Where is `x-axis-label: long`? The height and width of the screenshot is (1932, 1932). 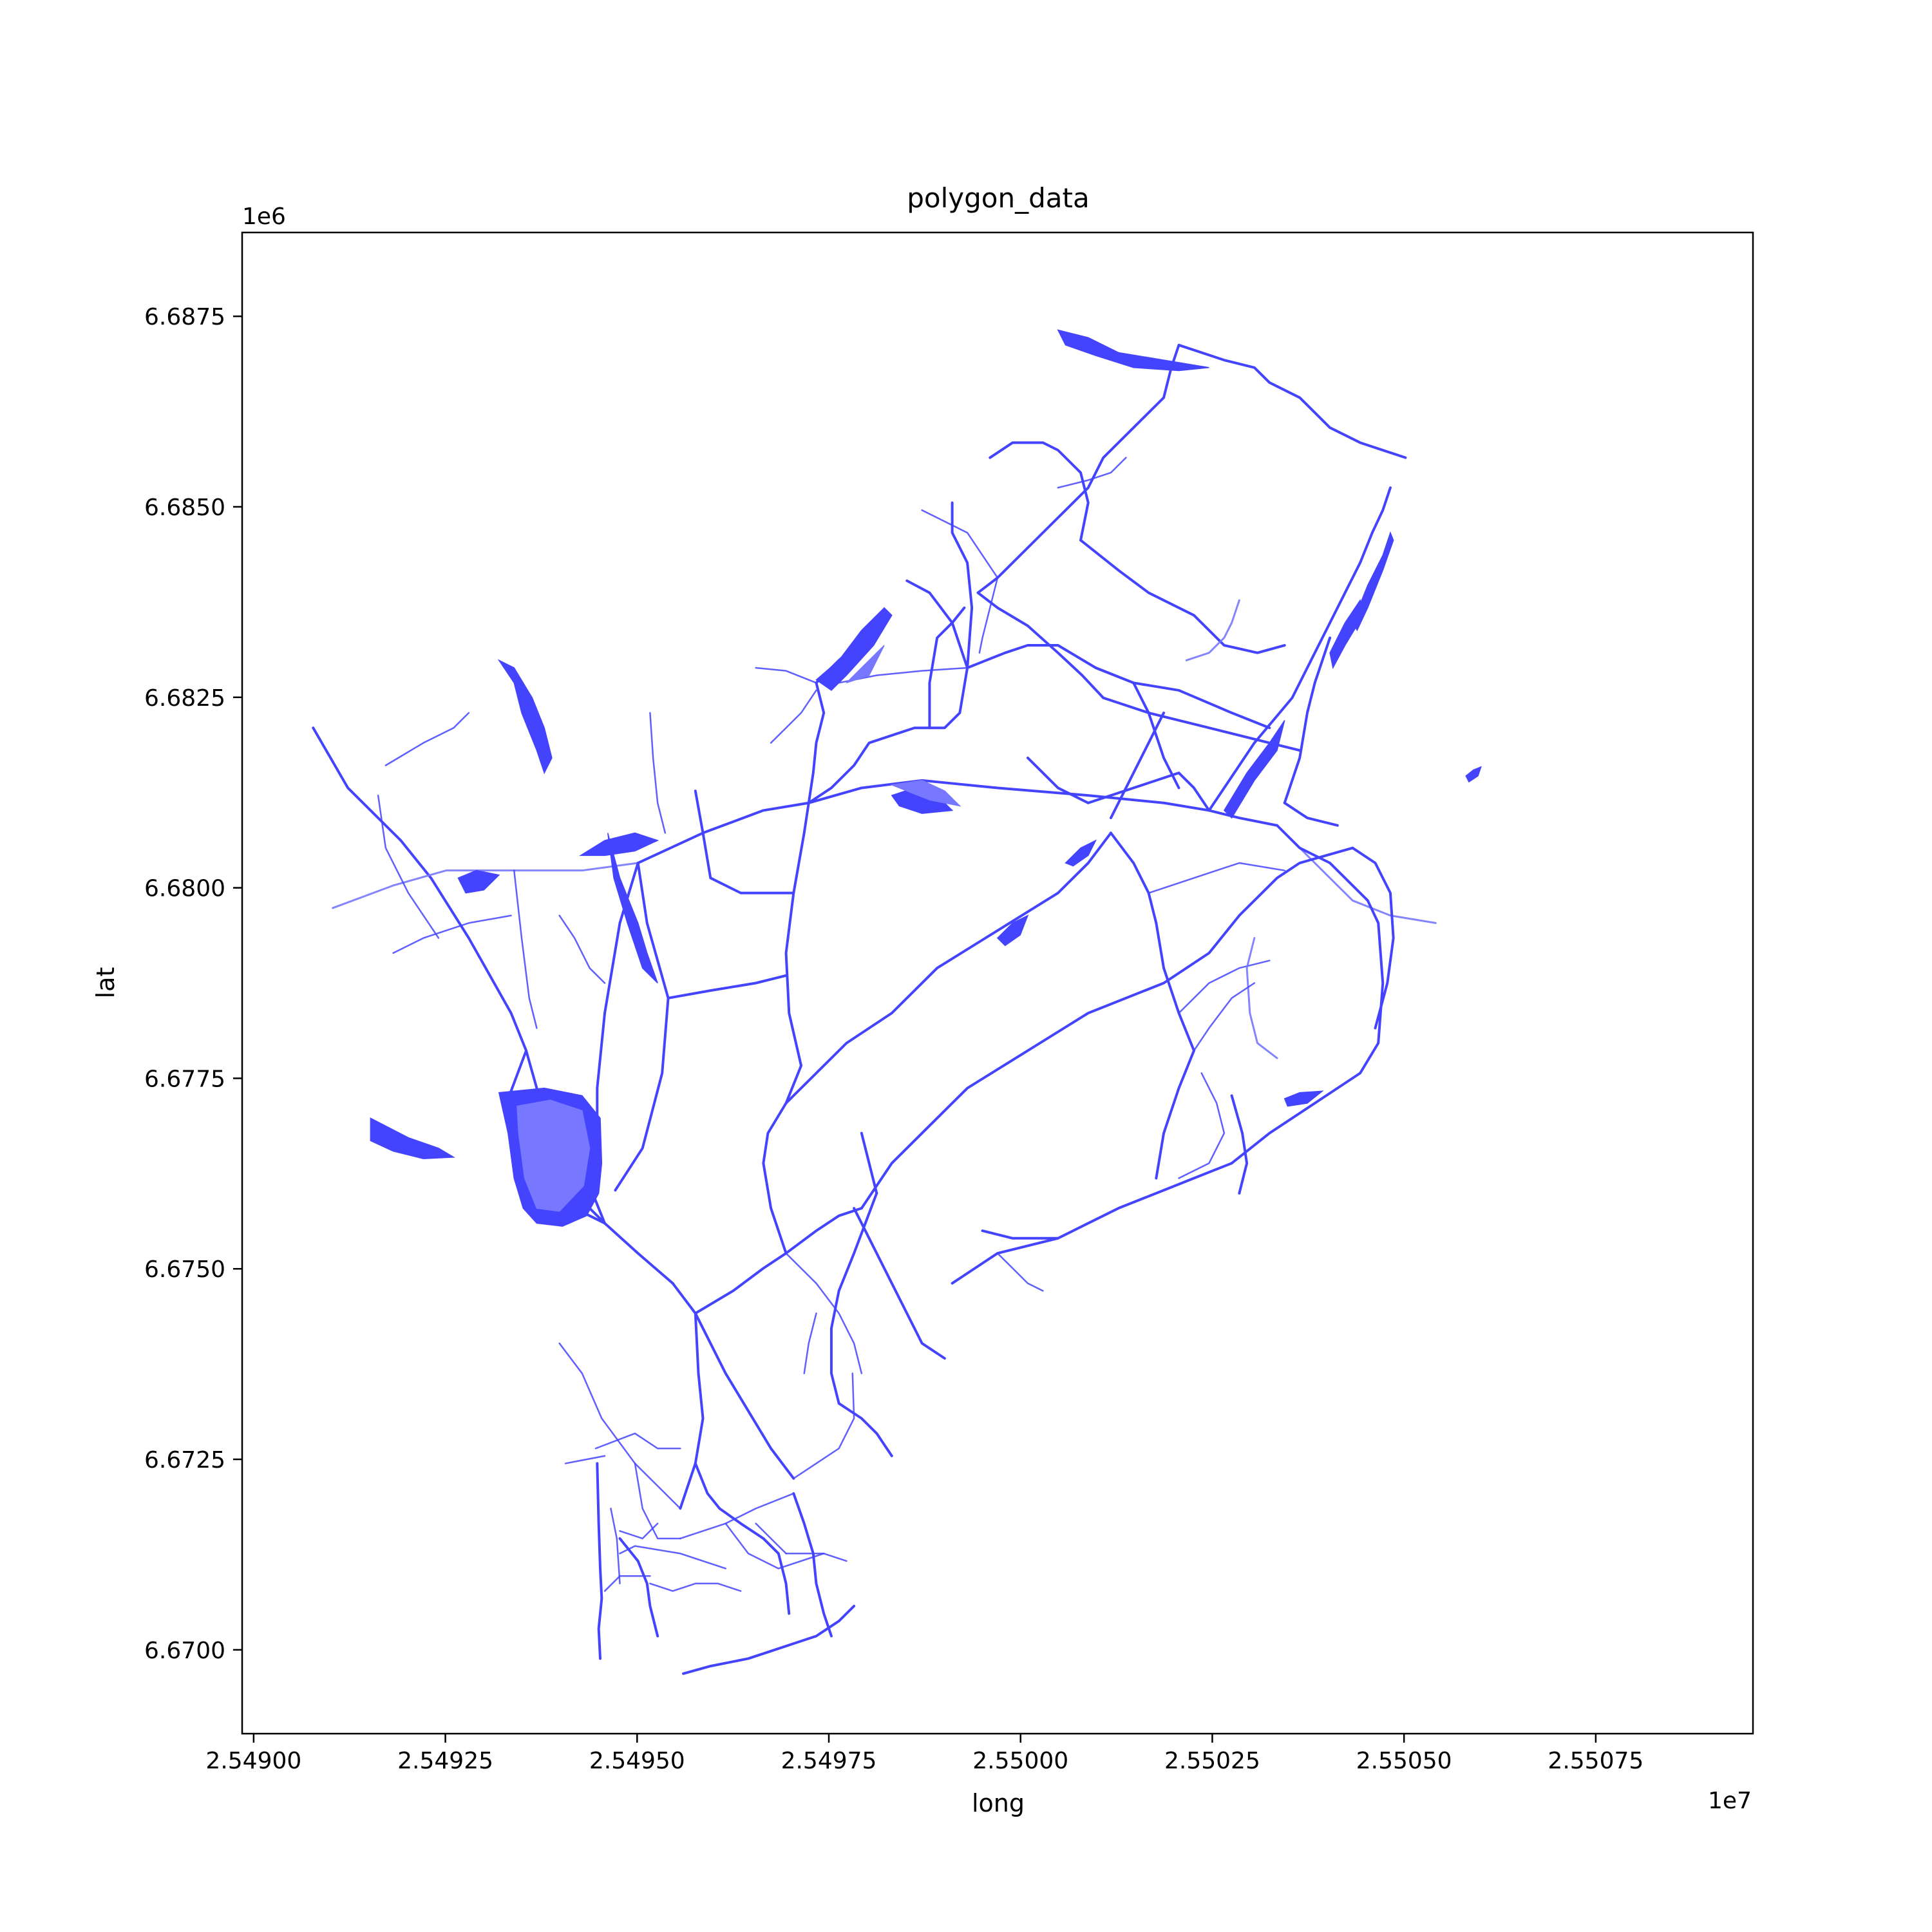 x-axis-label: long is located at coordinates (999, 1803).